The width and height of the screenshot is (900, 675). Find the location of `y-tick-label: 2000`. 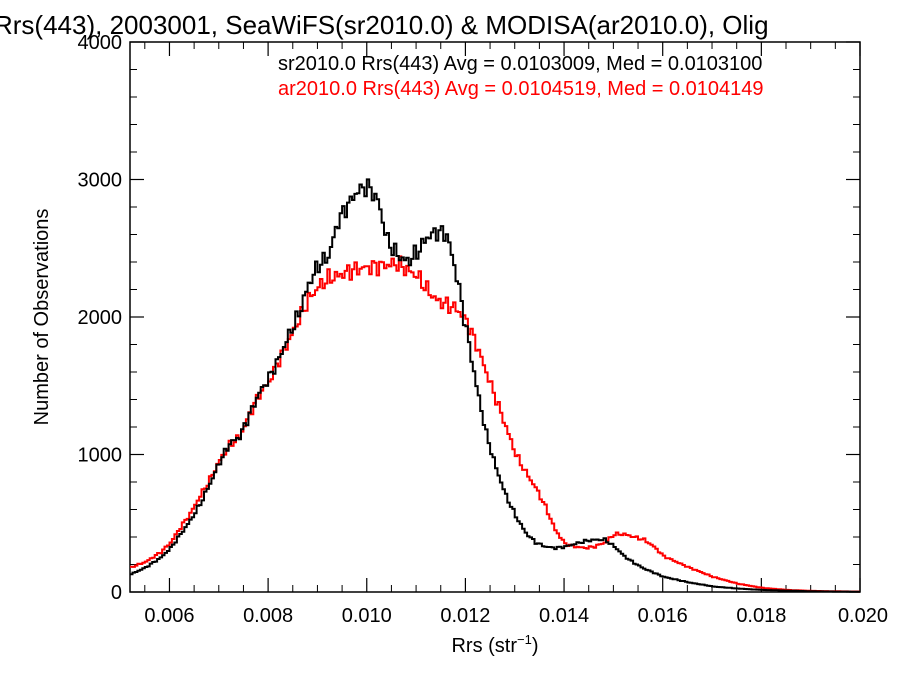

y-tick-label: 2000 is located at coordinates (100, 318).